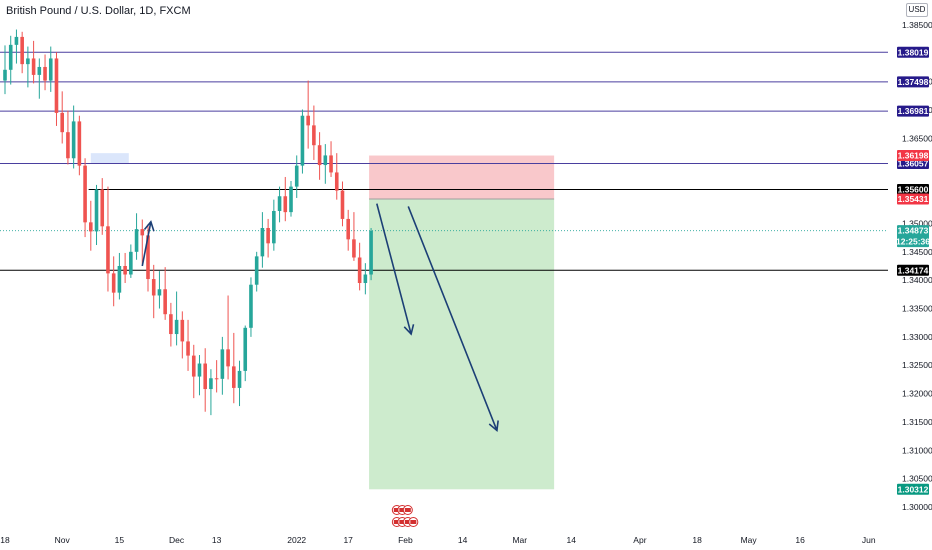 The height and width of the screenshot is (550, 932). I want to click on level-badge-label: 1.36981, so click(913, 111).